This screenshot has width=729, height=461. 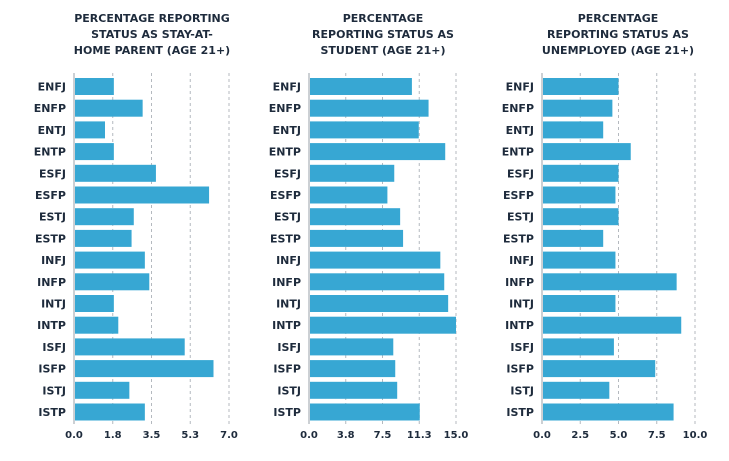 I want to click on chart-2-category-label: ESFP, so click(x=285, y=195).